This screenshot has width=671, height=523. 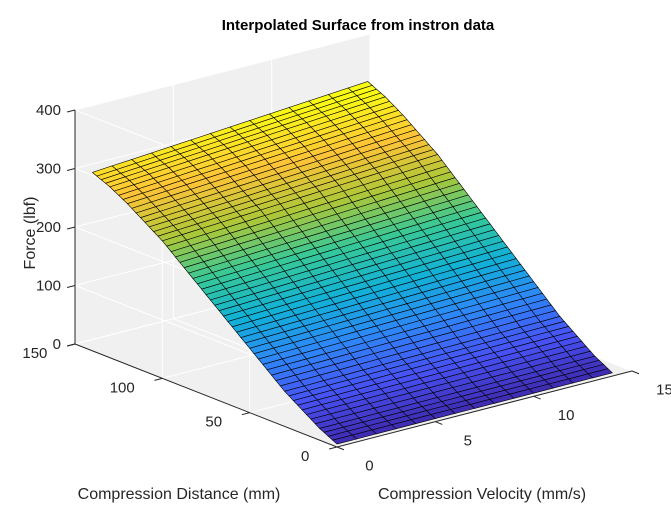 I want to click on y-axis-line, so click(x=206, y=395).